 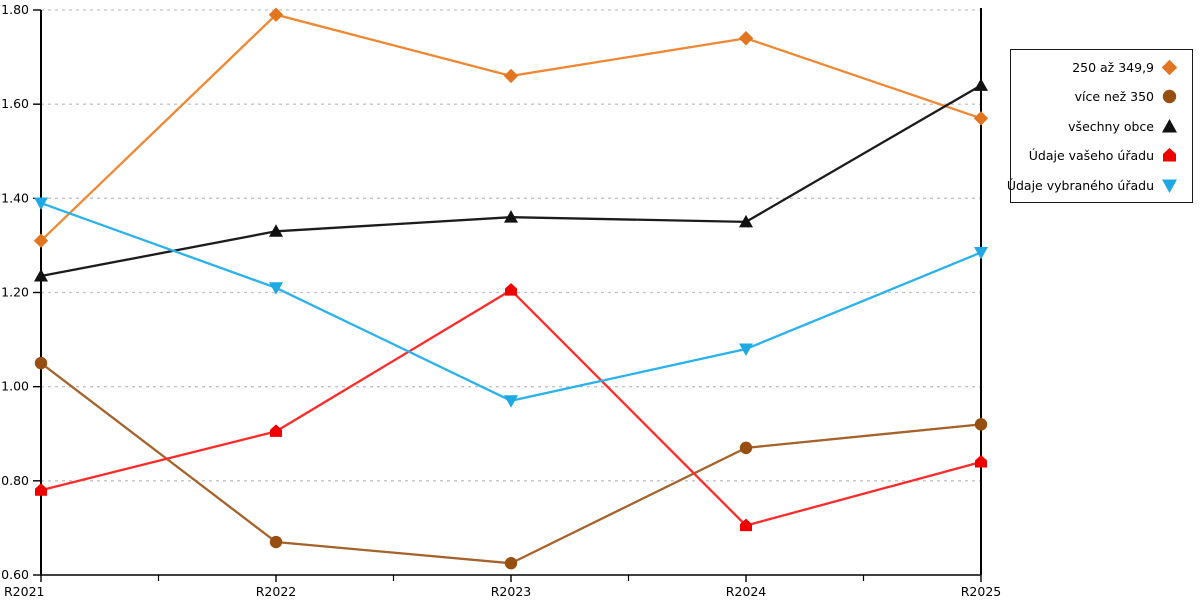 What do you see at coordinates (1091, 155) in the screenshot?
I see `legend-label: Údaje vašeho úřadu` at bounding box center [1091, 155].